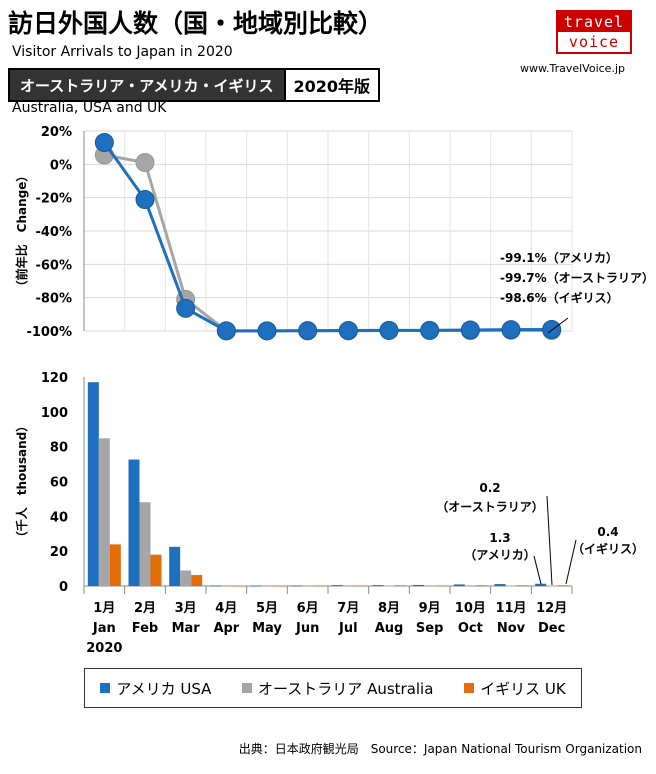 The width and height of the screenshot is (656, 774). Describe the element at coordinates (196, 23) in the screenshot. I see `page-title: 訪日外国人数（国・地域別比較）` at that location.